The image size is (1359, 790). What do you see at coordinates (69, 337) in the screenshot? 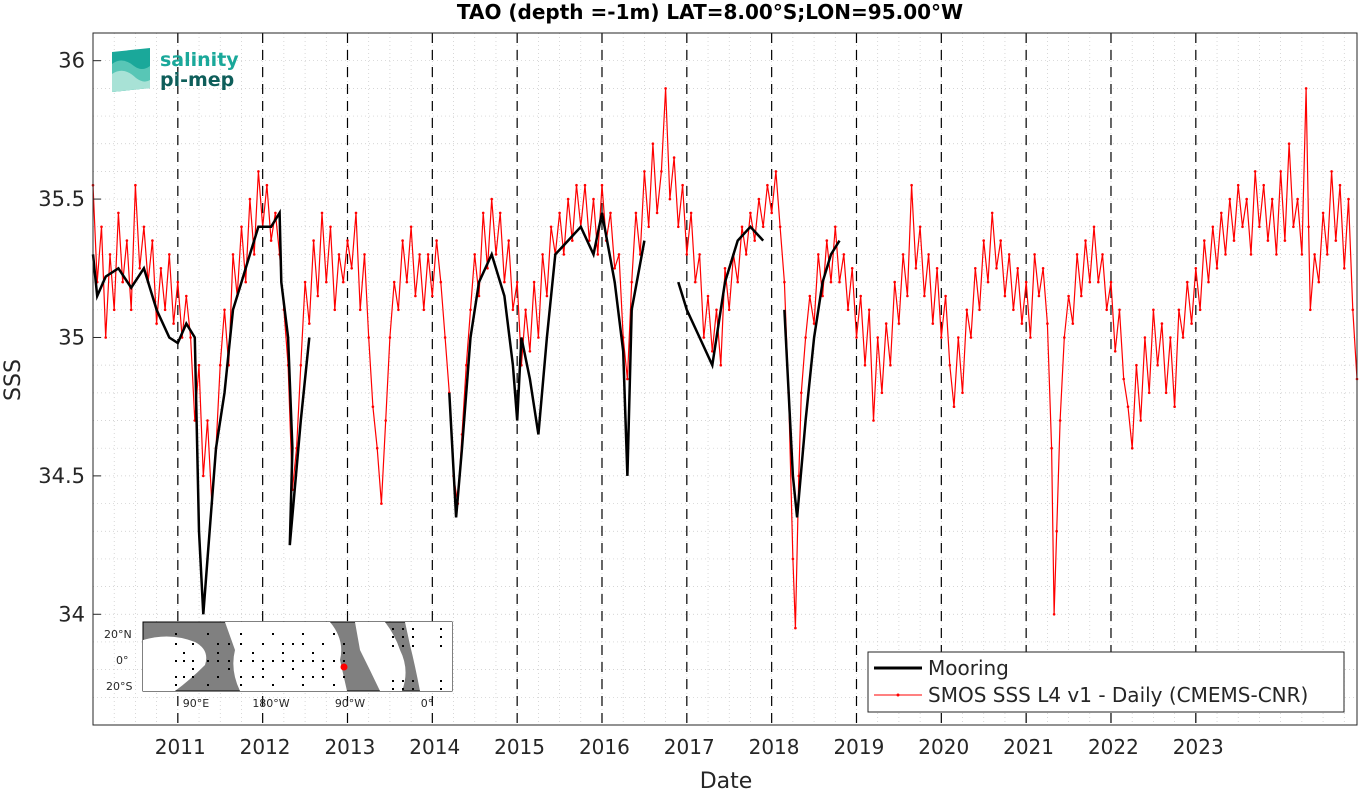
I see `y-axis: 34 34.5 35 35.5 36` at bounding box center [69, 337].